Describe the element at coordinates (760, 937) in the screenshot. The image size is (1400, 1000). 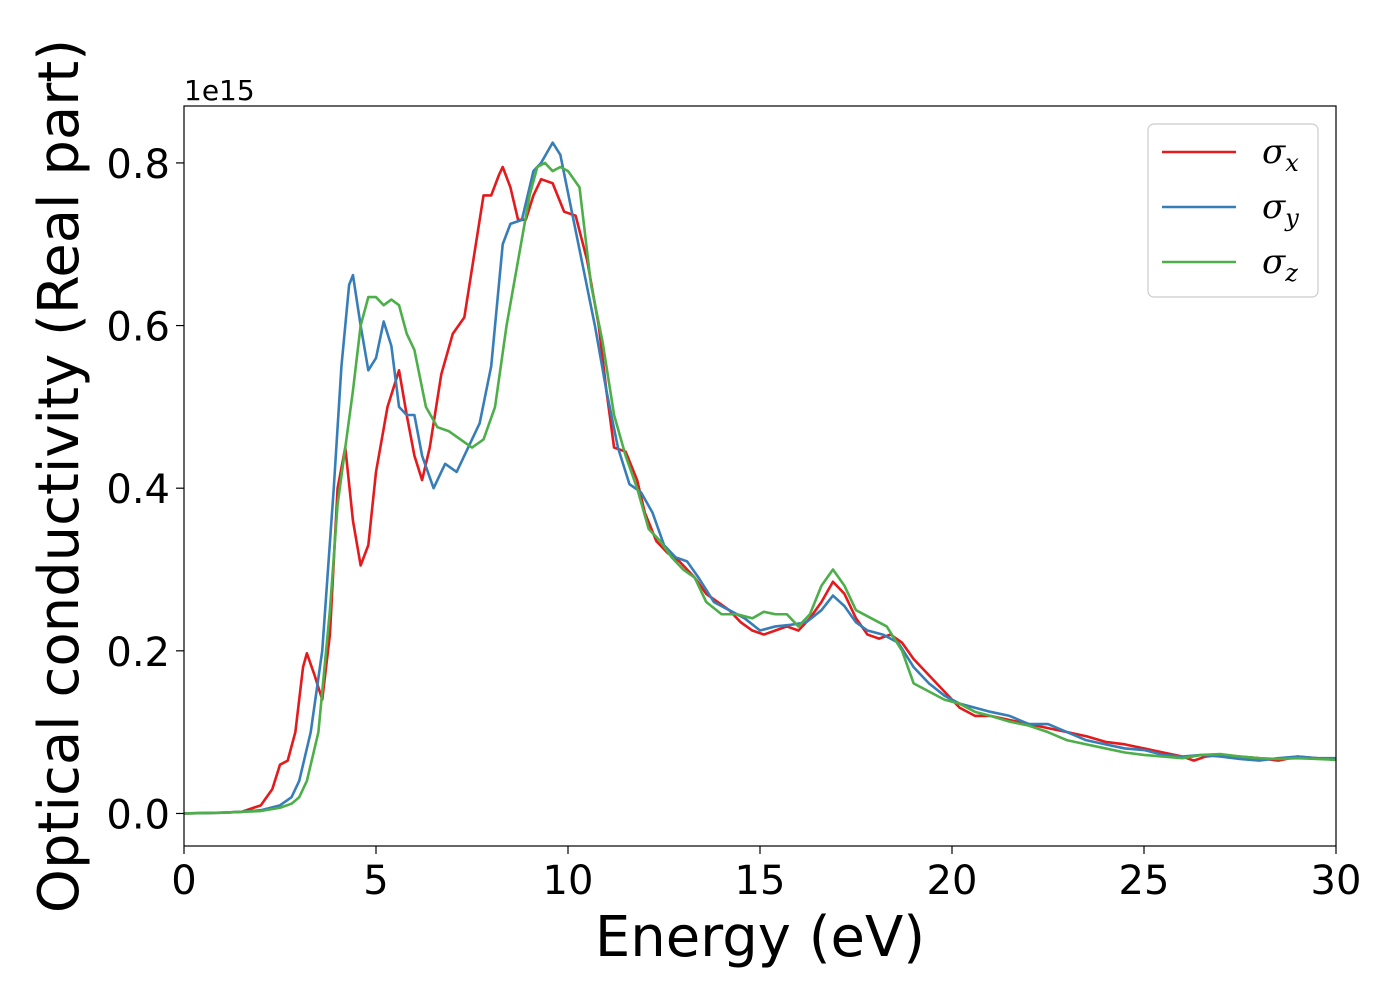
I see `x-axis-label: Energy (eV)` at that location.